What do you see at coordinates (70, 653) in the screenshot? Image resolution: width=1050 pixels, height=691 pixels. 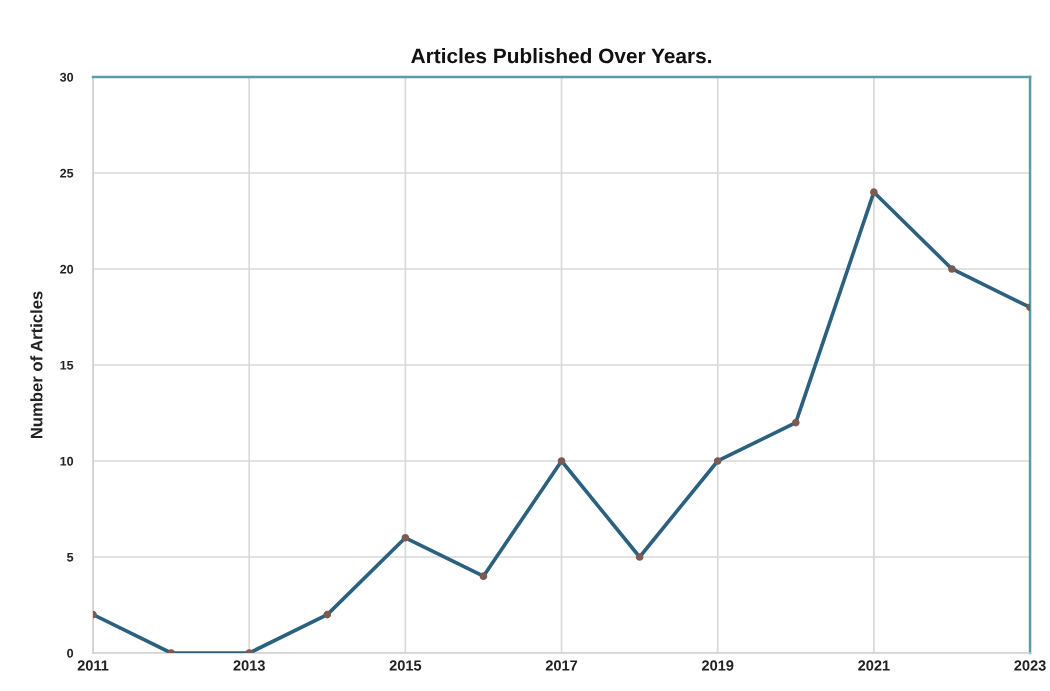 I see `y-tick-label: 0` at bounding box center [70, 653].